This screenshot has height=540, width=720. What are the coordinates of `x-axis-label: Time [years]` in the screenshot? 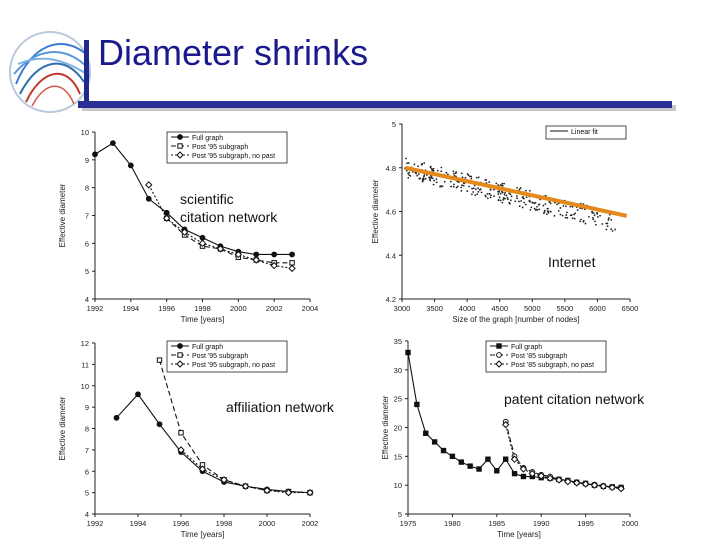 It's located at (203, 319).